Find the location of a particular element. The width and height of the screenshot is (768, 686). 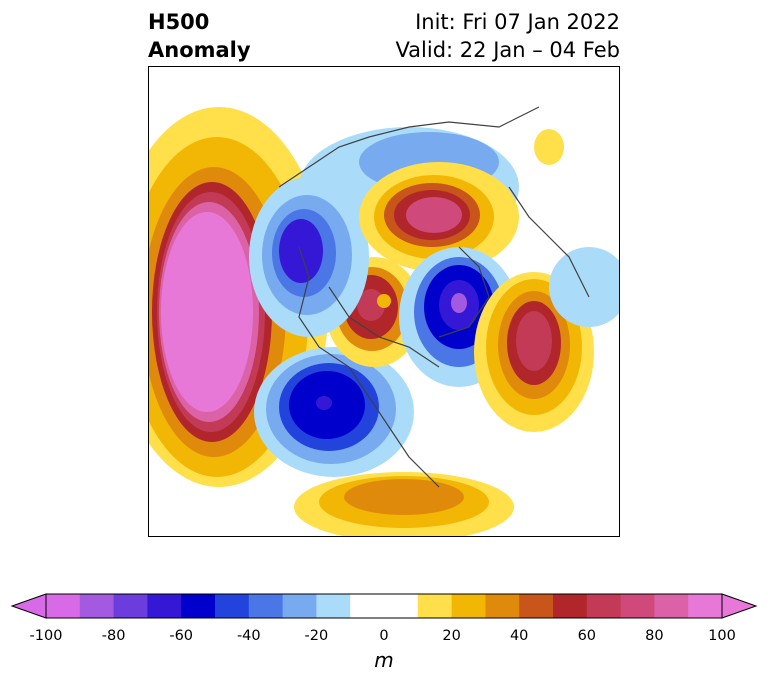

colorbar-tick-label: 0 is located at coordinates (384, 636).